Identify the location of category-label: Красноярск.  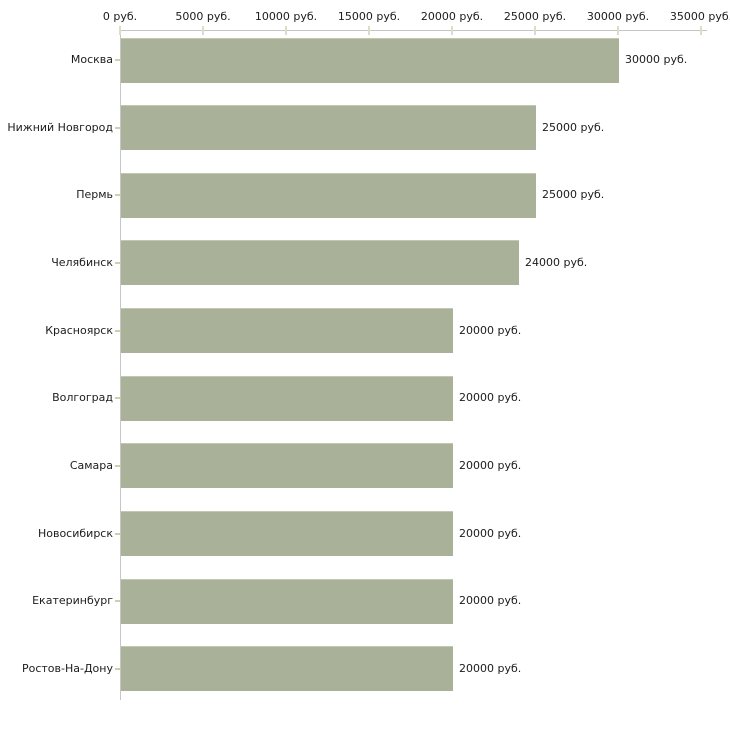
(79, 330).